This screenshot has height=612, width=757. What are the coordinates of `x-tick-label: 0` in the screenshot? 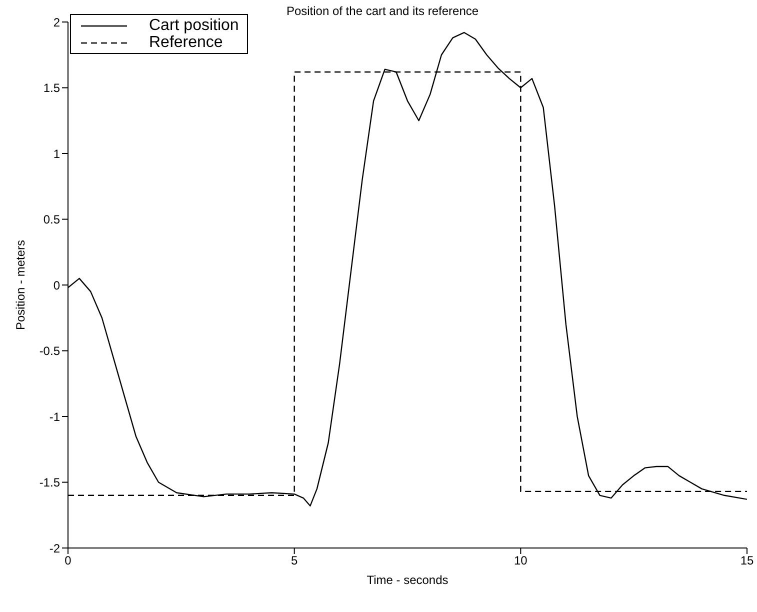 It's located at (68, 561).